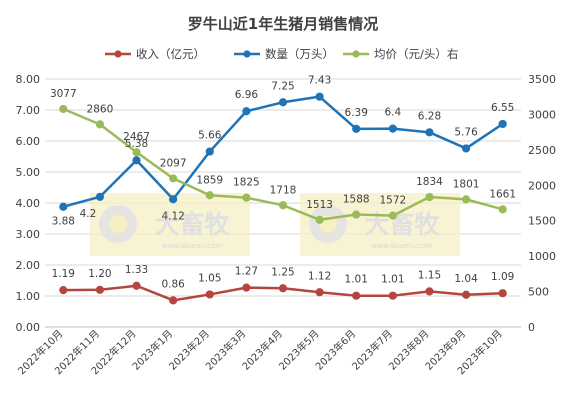 Image resolution: width=567 pixels, height=407 pixels. I want to click on watermark-text: 大畜牧, so click(192, 224).